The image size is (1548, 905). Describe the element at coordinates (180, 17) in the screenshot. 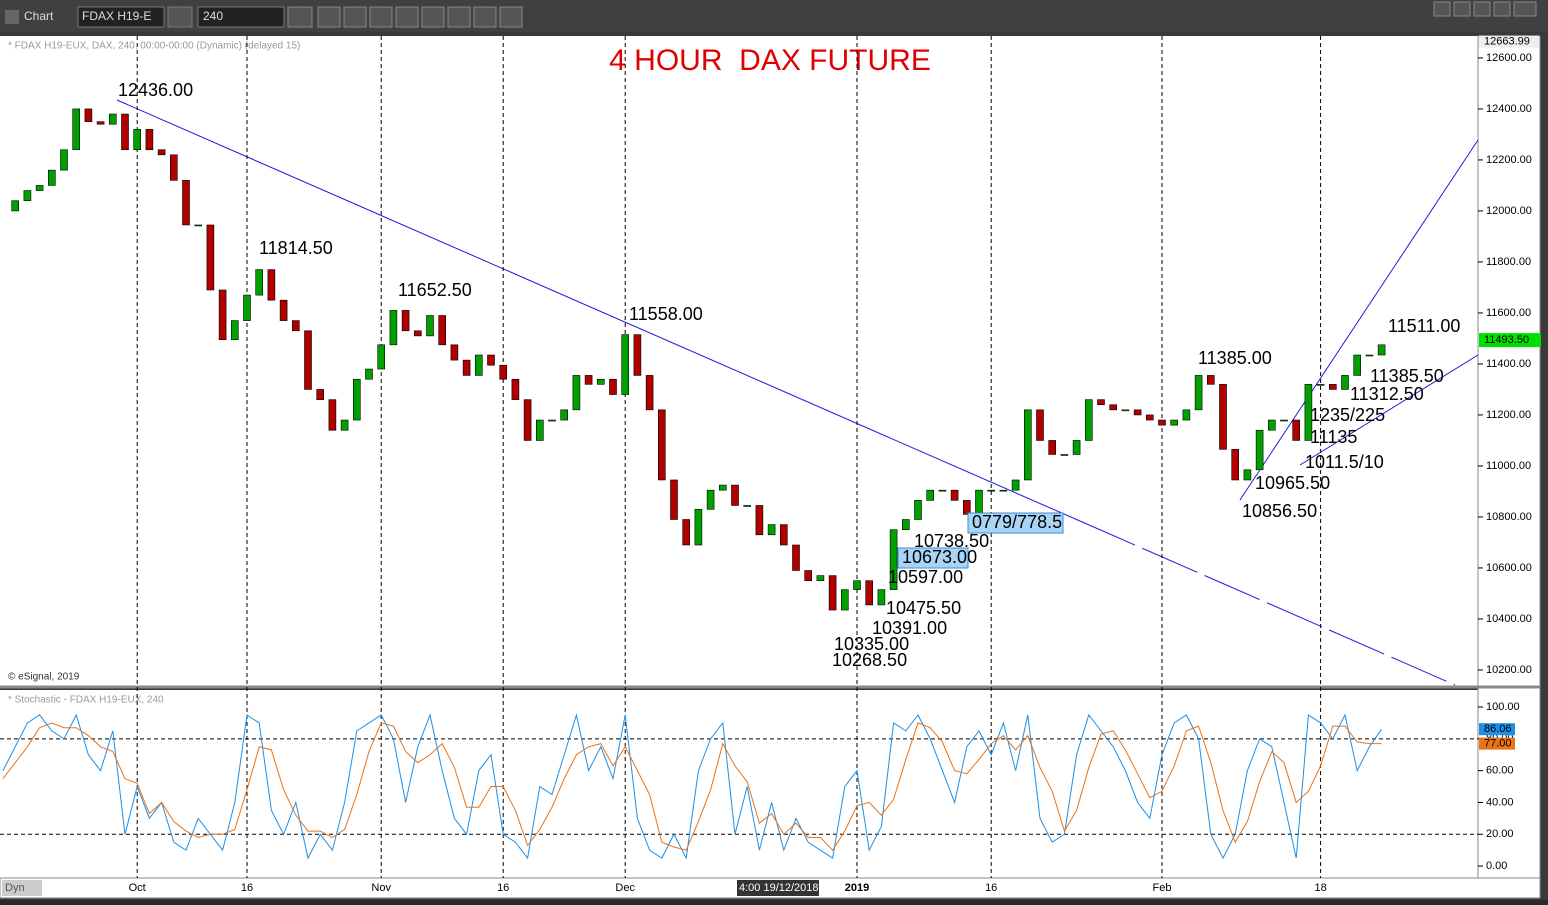

I see `settings-button` at that location.